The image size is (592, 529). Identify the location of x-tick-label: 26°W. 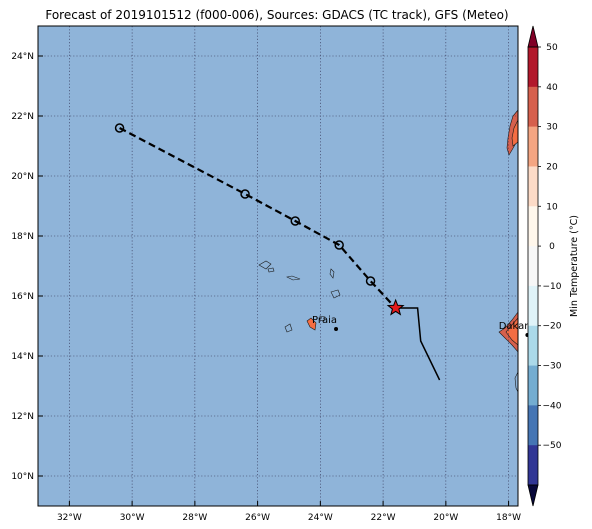
(257, 518).